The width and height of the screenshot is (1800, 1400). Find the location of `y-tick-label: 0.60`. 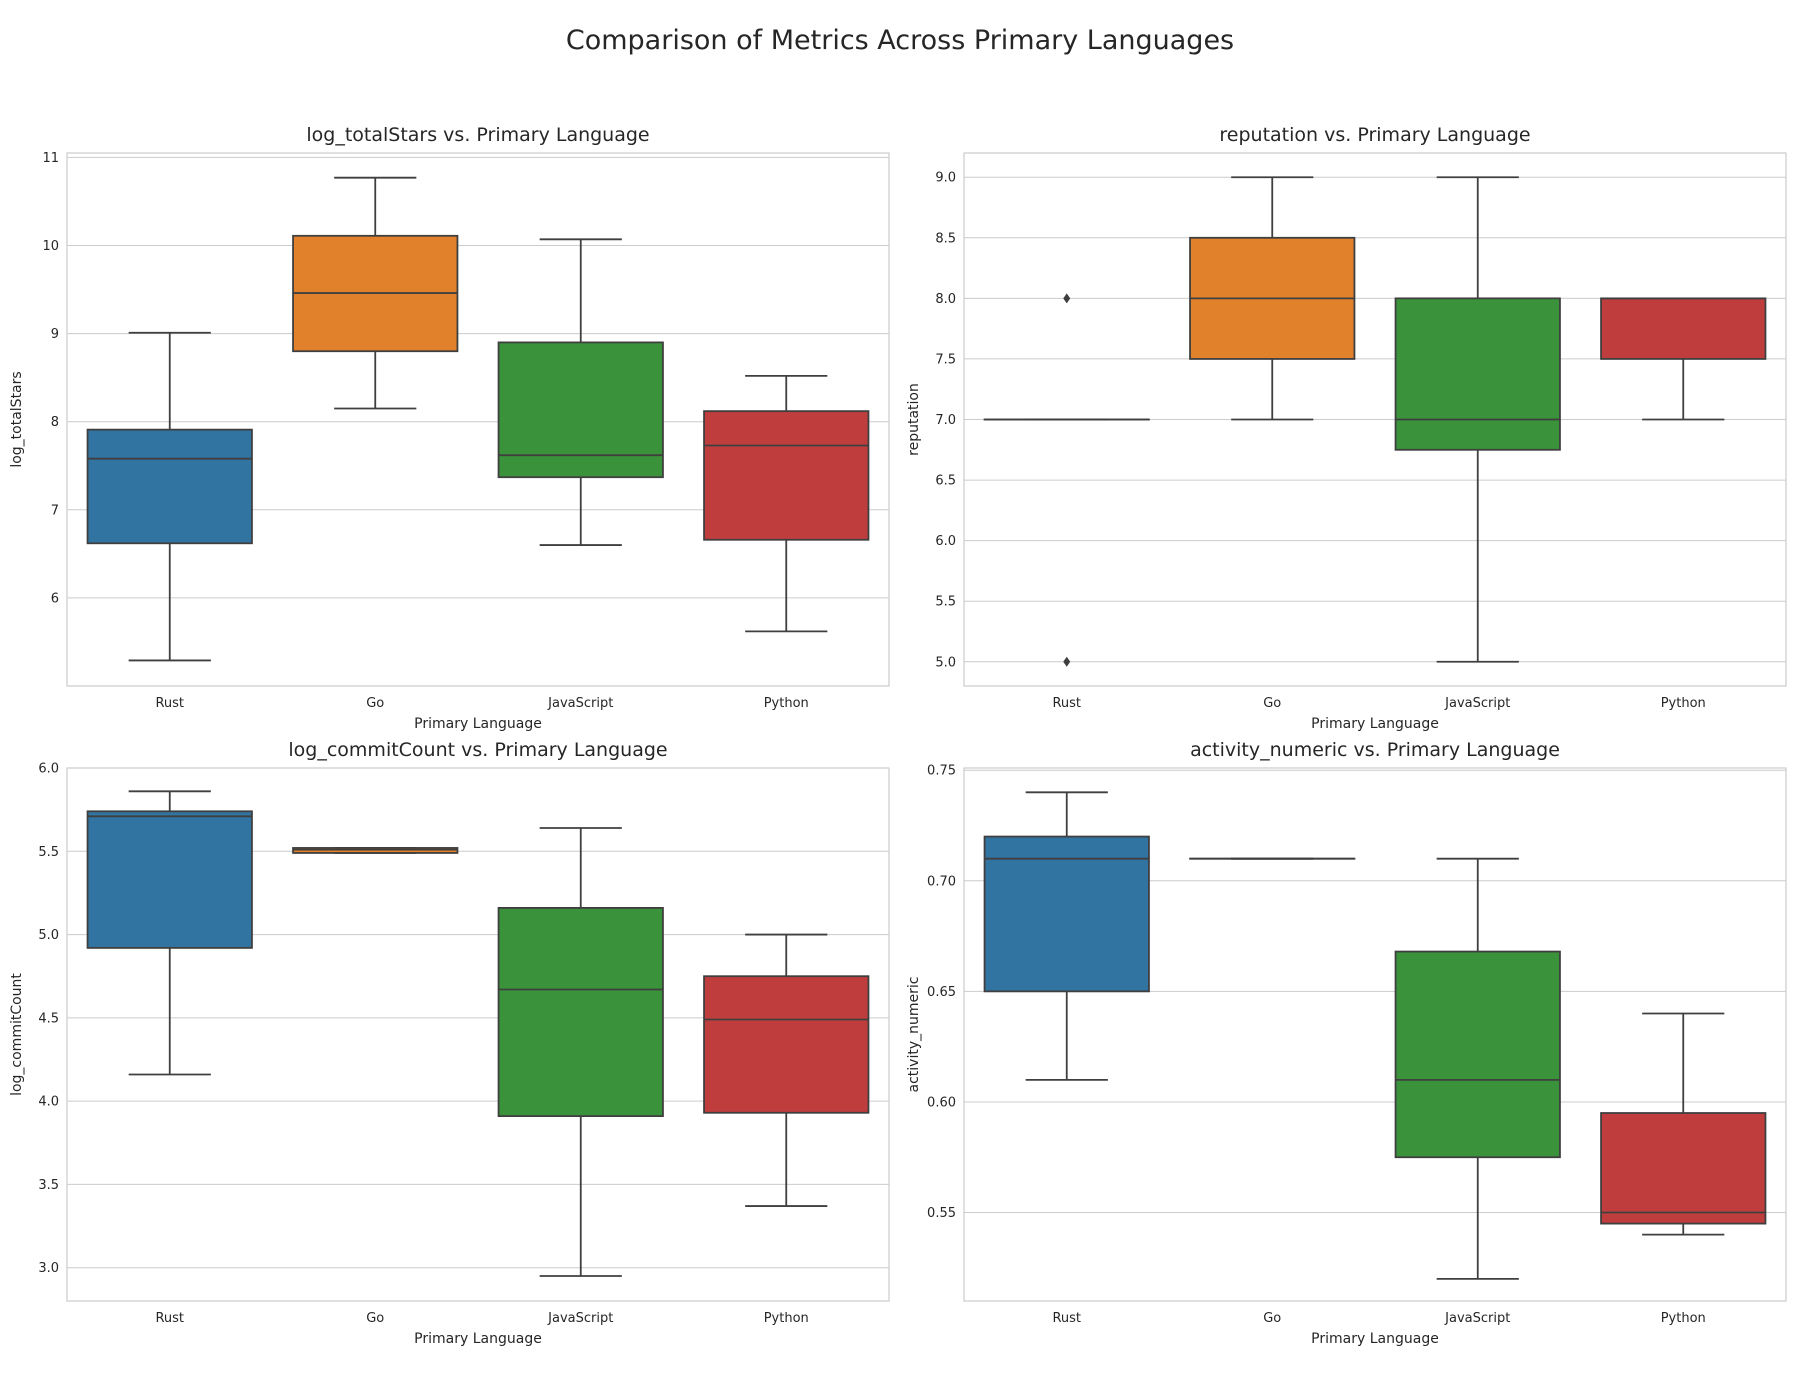

y-tick-label: 0.60 is located at coordinates (941, 1102).